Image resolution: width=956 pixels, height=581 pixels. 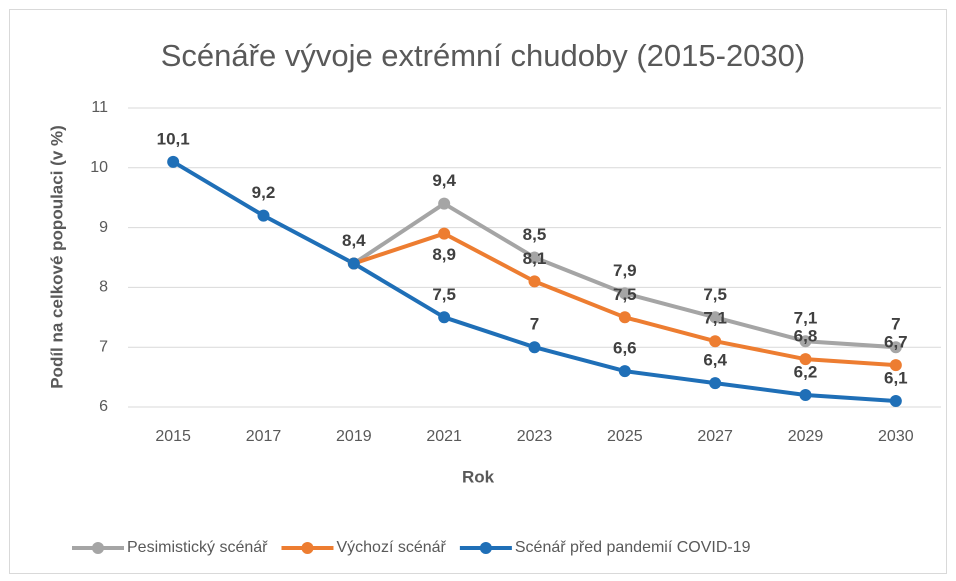 I want to click on data-label: 10,1, so click(x=173, y=138).